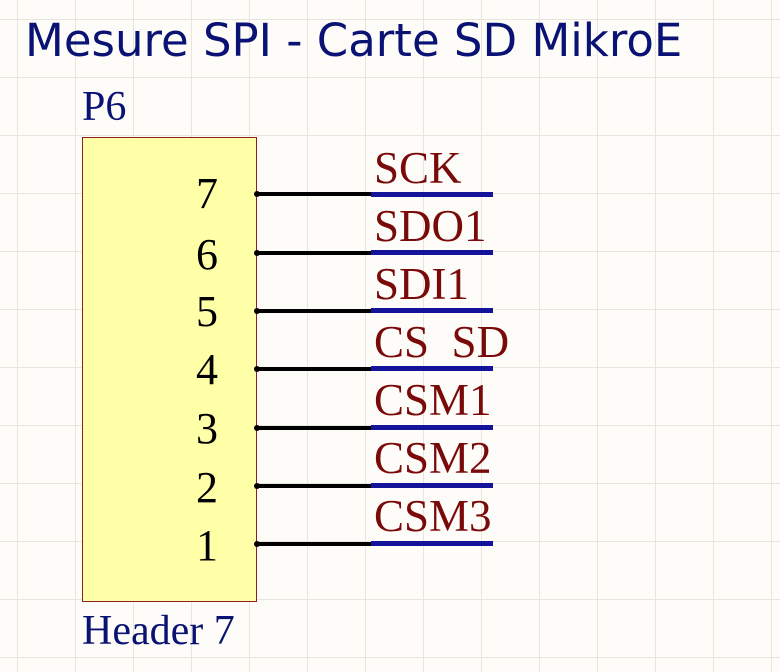  What do you see at coordinates (257, 253) in the screenshot?
I see `pin-6-endpoint` at bounding box center [257, 253].